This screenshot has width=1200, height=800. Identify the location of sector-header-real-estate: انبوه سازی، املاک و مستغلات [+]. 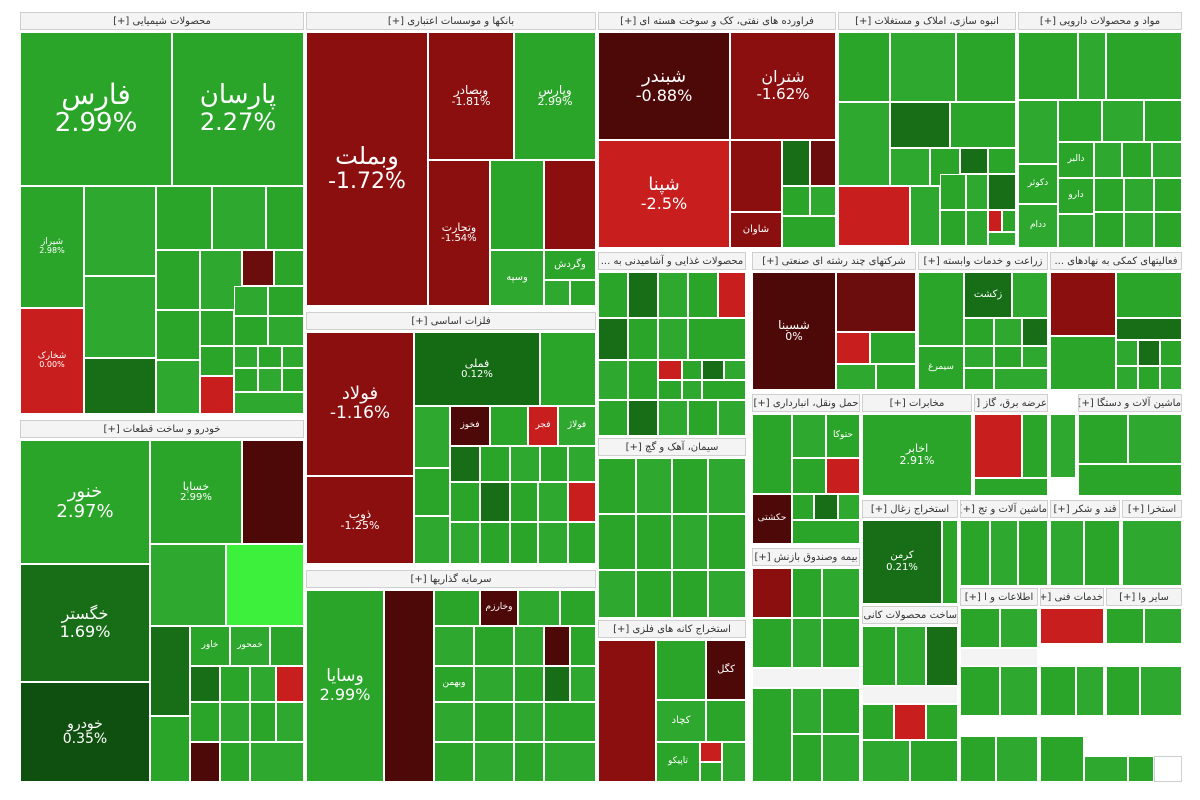
(927, 21).